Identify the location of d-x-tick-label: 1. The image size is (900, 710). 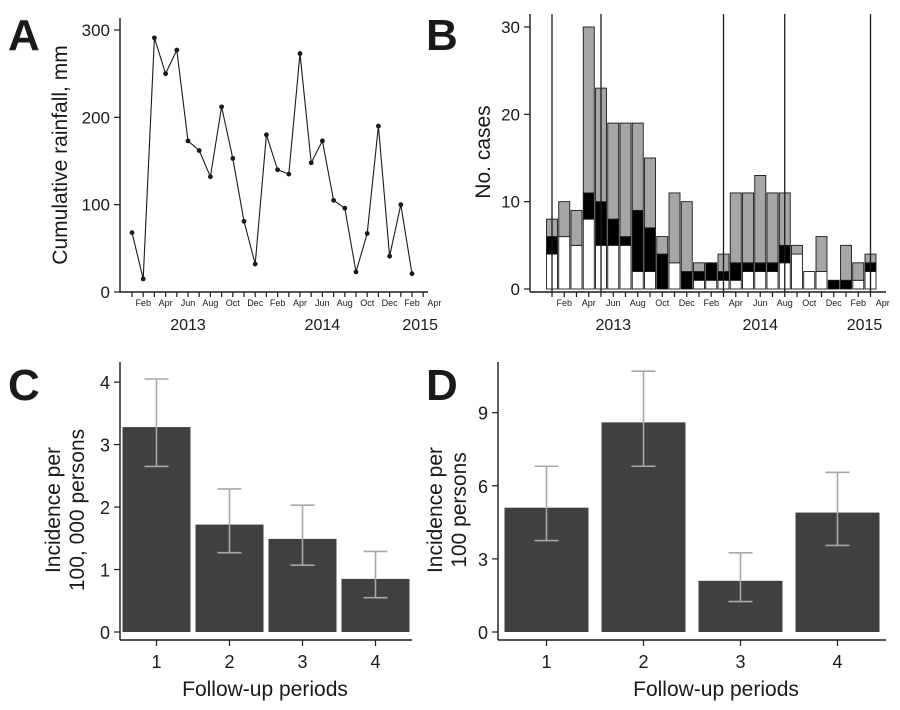
(546, 662).